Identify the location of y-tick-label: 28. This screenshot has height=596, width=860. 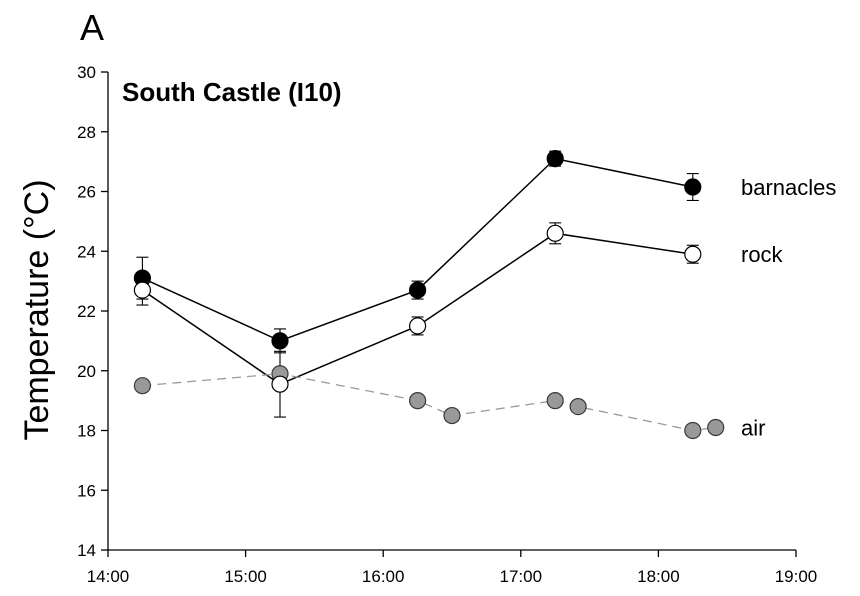
(86, 132).